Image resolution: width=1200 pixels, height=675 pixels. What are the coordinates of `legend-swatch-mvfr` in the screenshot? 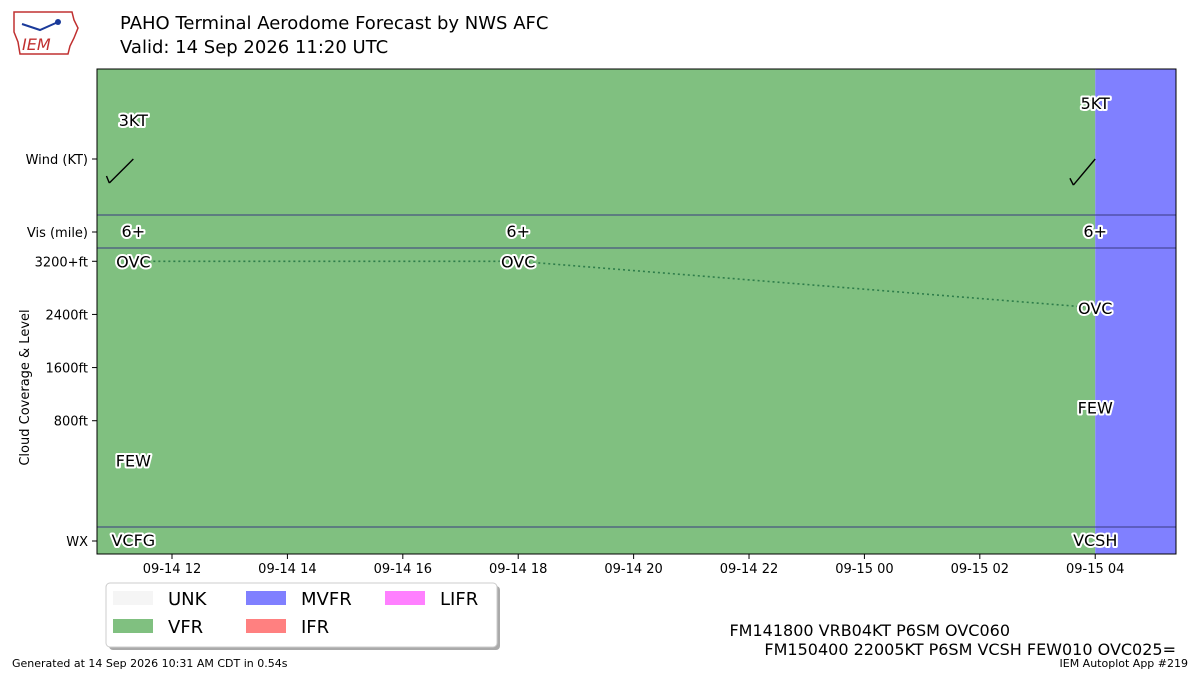 It's located at (266, 598).